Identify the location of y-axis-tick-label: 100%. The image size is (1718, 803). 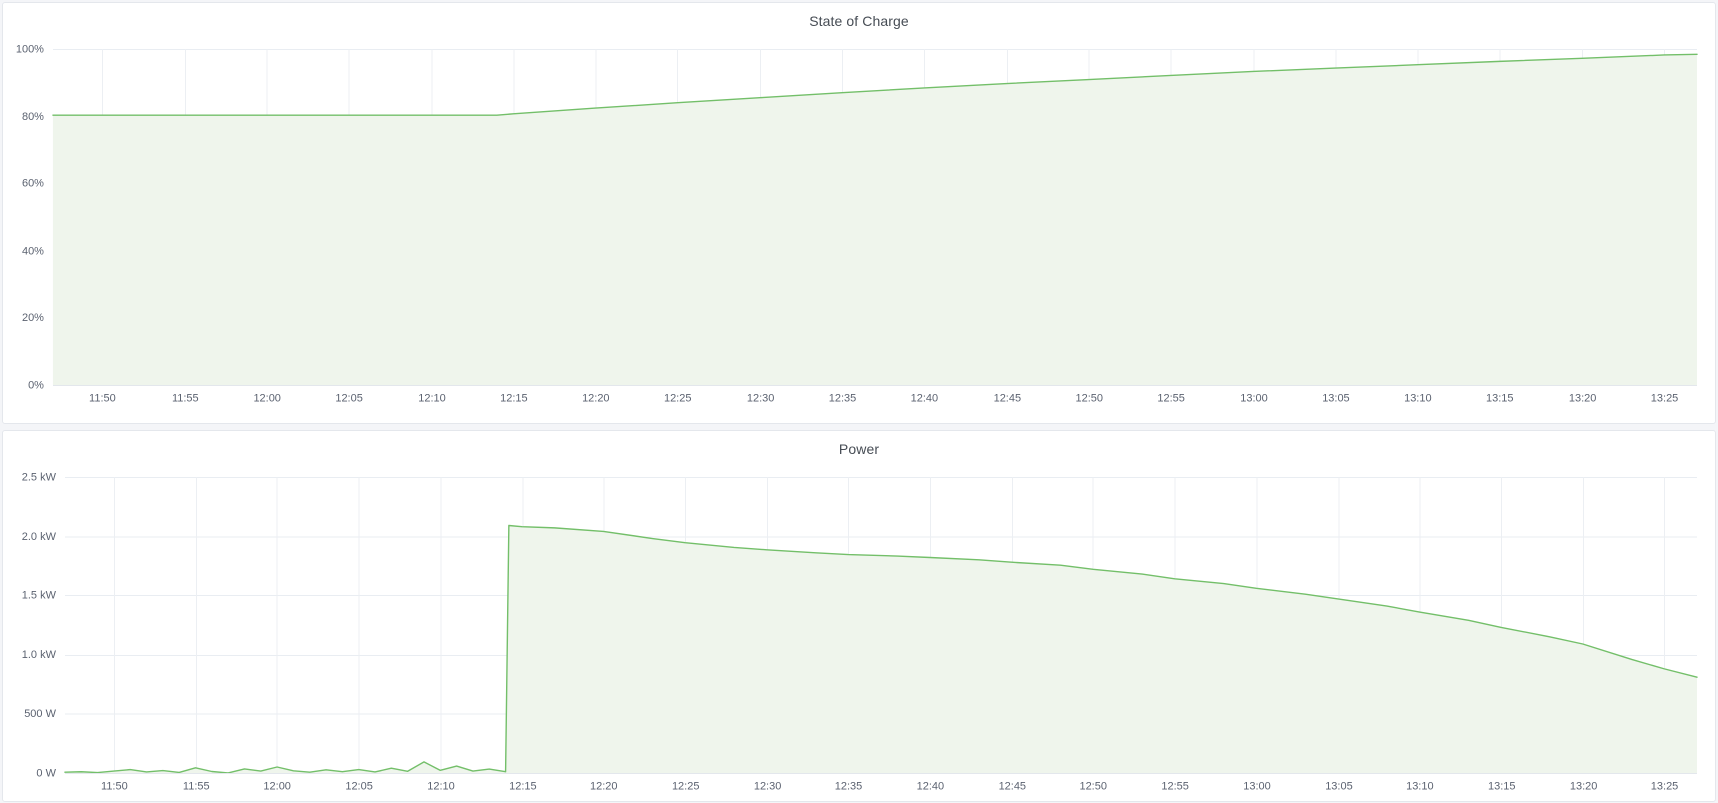
(30, 49).